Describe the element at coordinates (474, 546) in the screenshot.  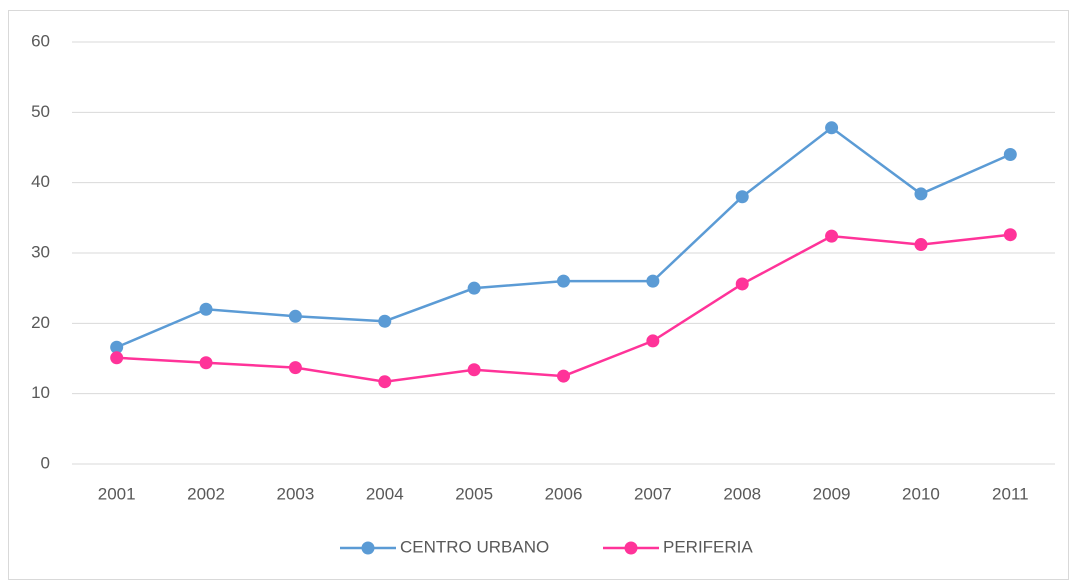
I see `legend-label: CENTRO URBANO` at that location.